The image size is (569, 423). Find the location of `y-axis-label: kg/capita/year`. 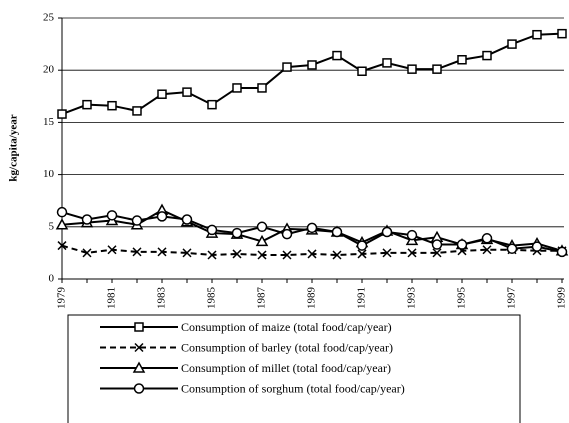

y-axis-label: kg/capita/year is located at coordinates (14, 147).